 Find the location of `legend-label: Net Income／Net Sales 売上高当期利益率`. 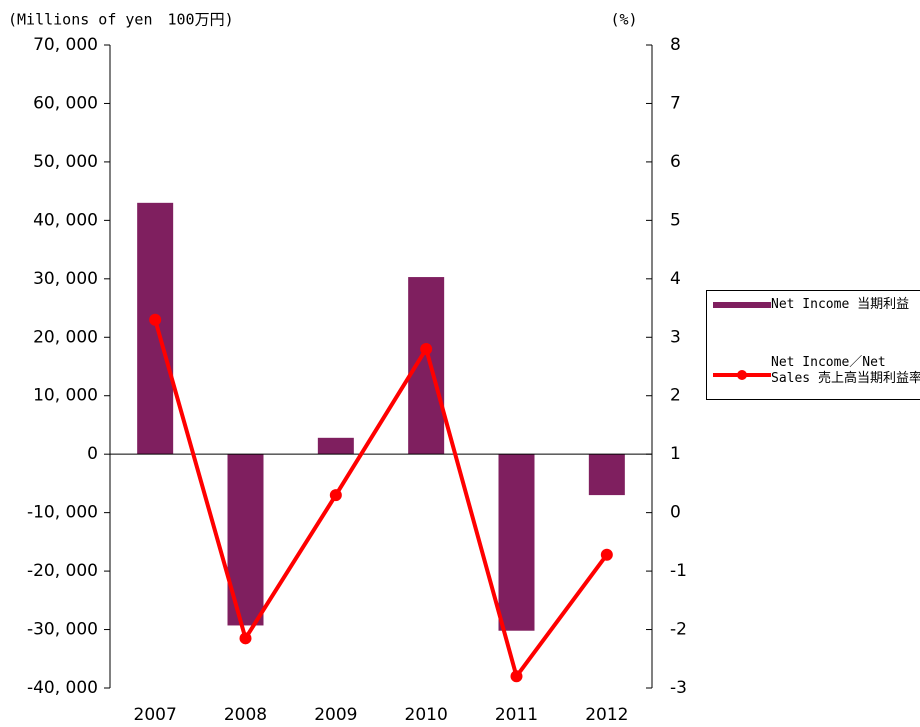

legend-label: Net Income／Net Sales 売上高当期利益率 is located at coordinates (845, 370).